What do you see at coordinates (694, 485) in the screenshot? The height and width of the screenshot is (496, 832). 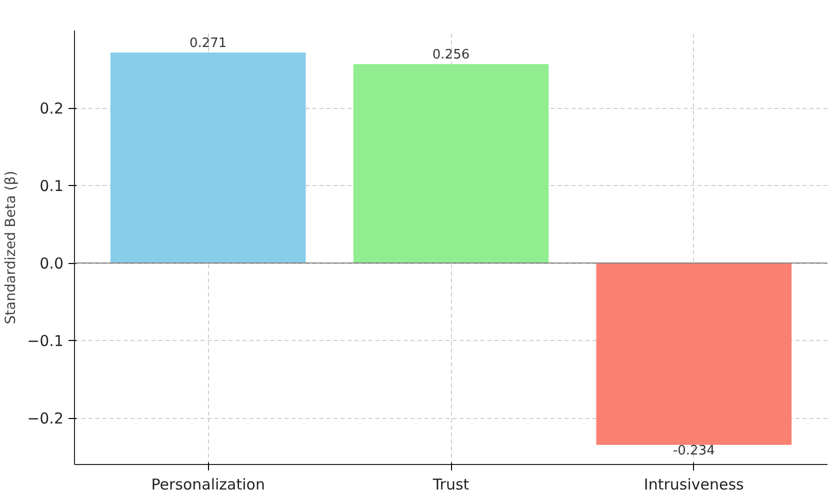 I see `x-tick-label: Intrusiveness` at bounding box center [694, 485].